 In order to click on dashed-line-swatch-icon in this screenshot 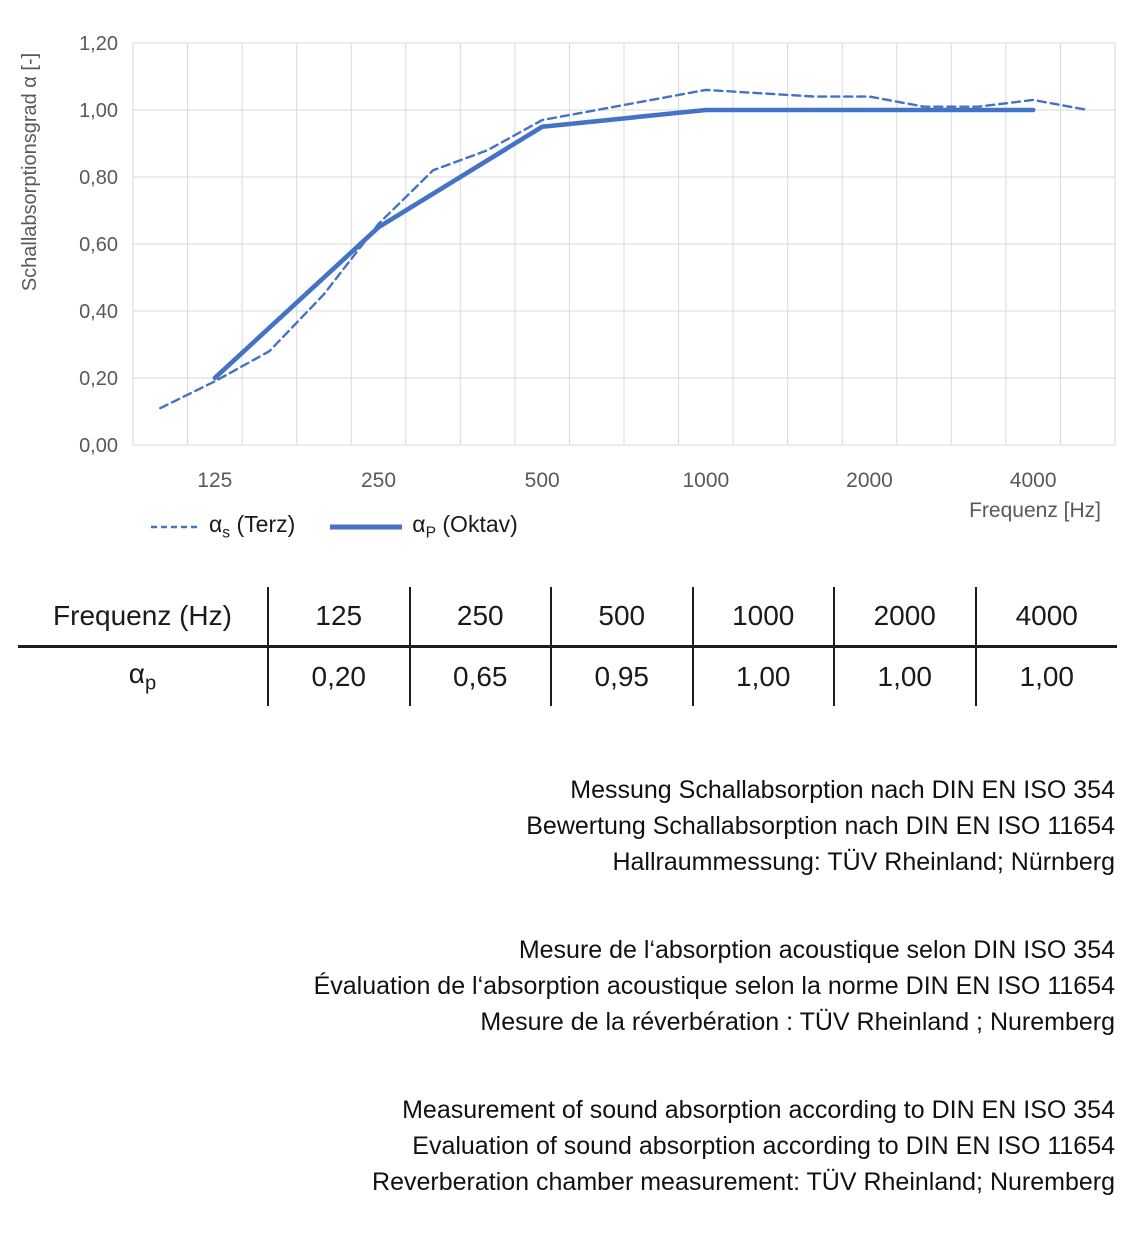, I will do `click(175, 527)`.